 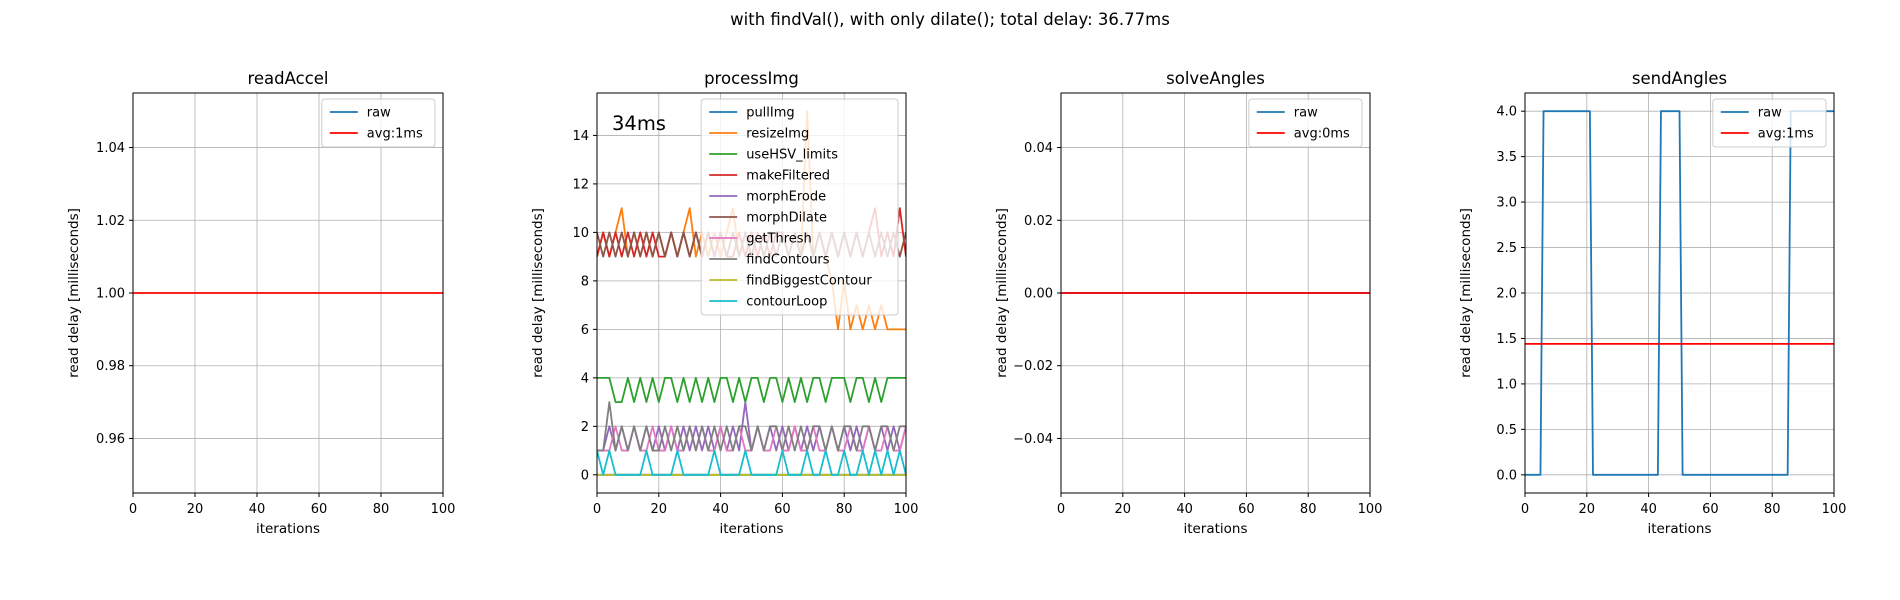 I want to click on chart2-x-tick-label: 60, so click(x=1246, y=509).